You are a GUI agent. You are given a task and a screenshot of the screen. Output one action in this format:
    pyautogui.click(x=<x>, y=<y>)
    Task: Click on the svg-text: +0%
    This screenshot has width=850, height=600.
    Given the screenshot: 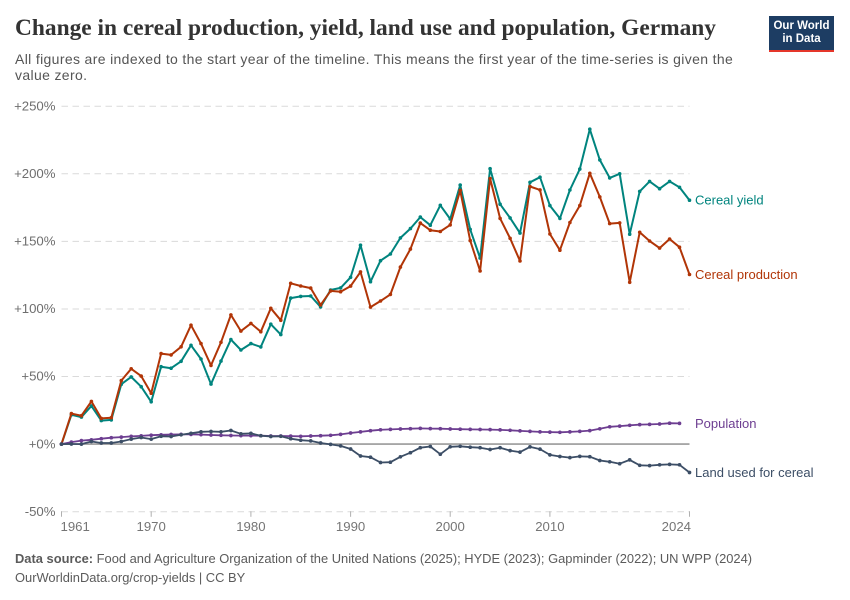 What is the action you would take?
    pyautogui.click(x=42, y=443)
    